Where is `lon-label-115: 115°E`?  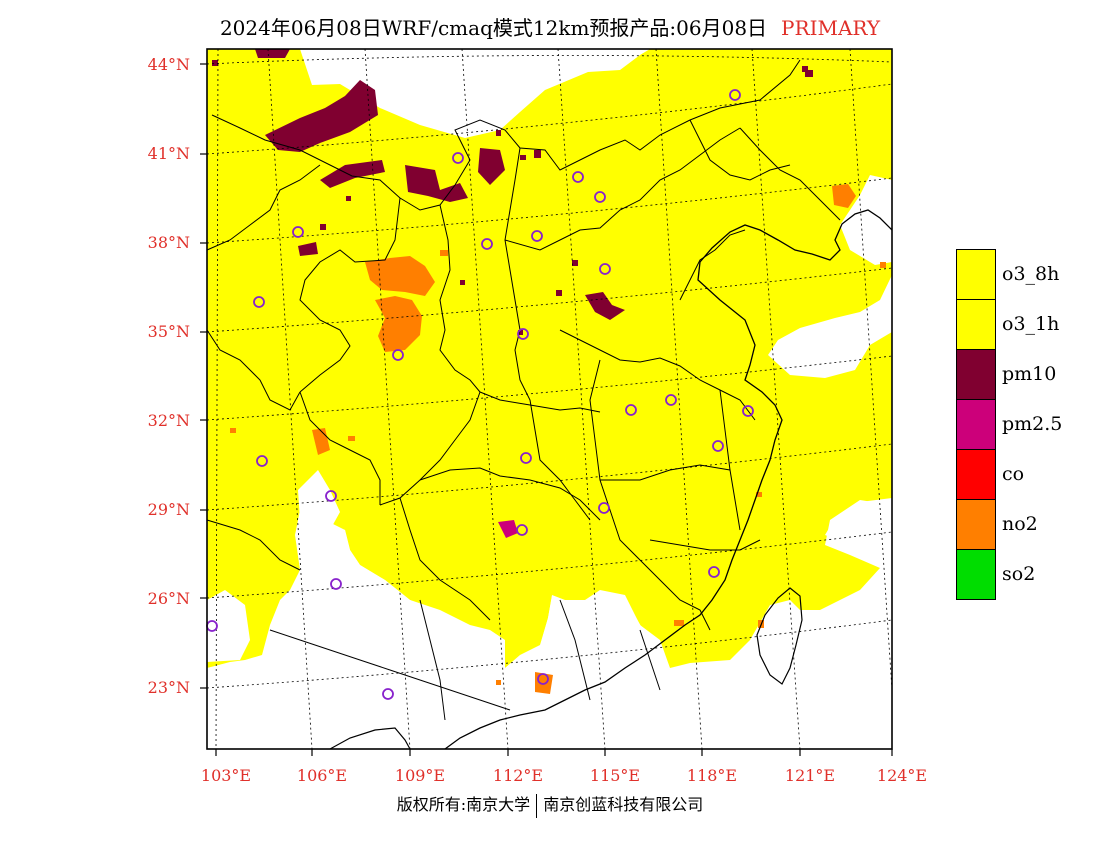 lon-label-115: 115°E is located at coordinates (615, 775).